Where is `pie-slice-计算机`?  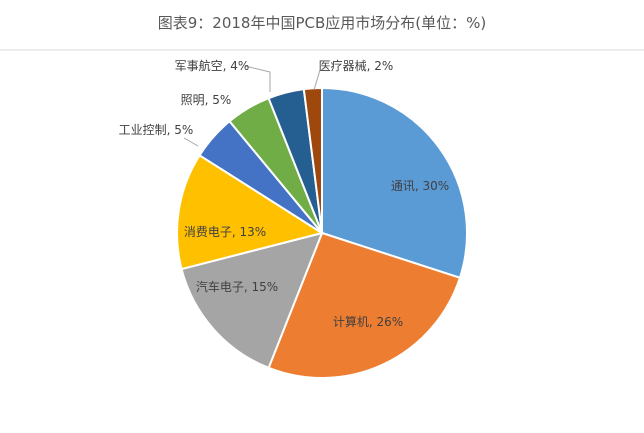 pie-slice-计算机 is located at coordinates (364, 305).